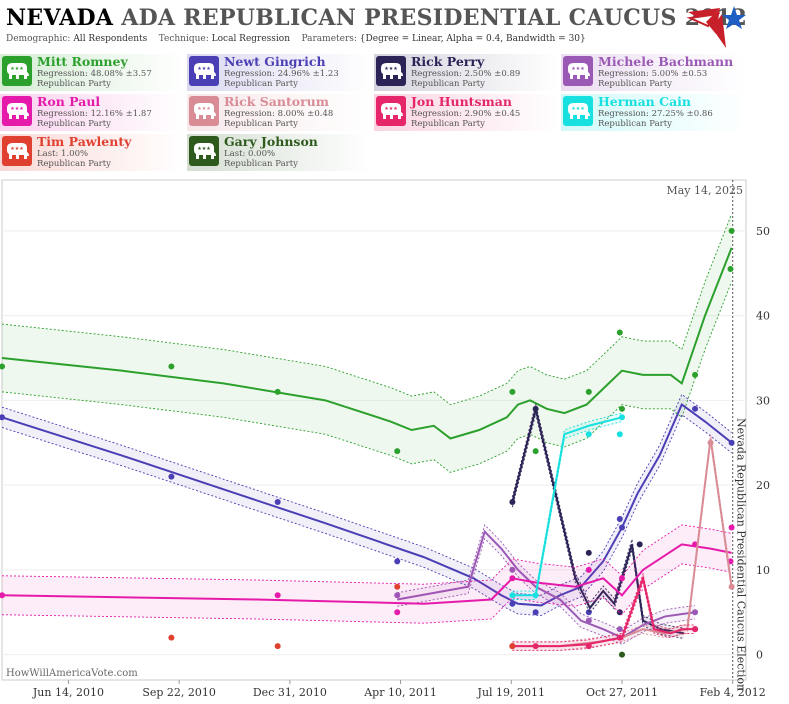 Image resolution: width=789 pixels, height=704 pixels. Describe the element at coordinates (400, 692) in the screenshot. I see `x-tick-label: Apr 10, 2011` at that location.